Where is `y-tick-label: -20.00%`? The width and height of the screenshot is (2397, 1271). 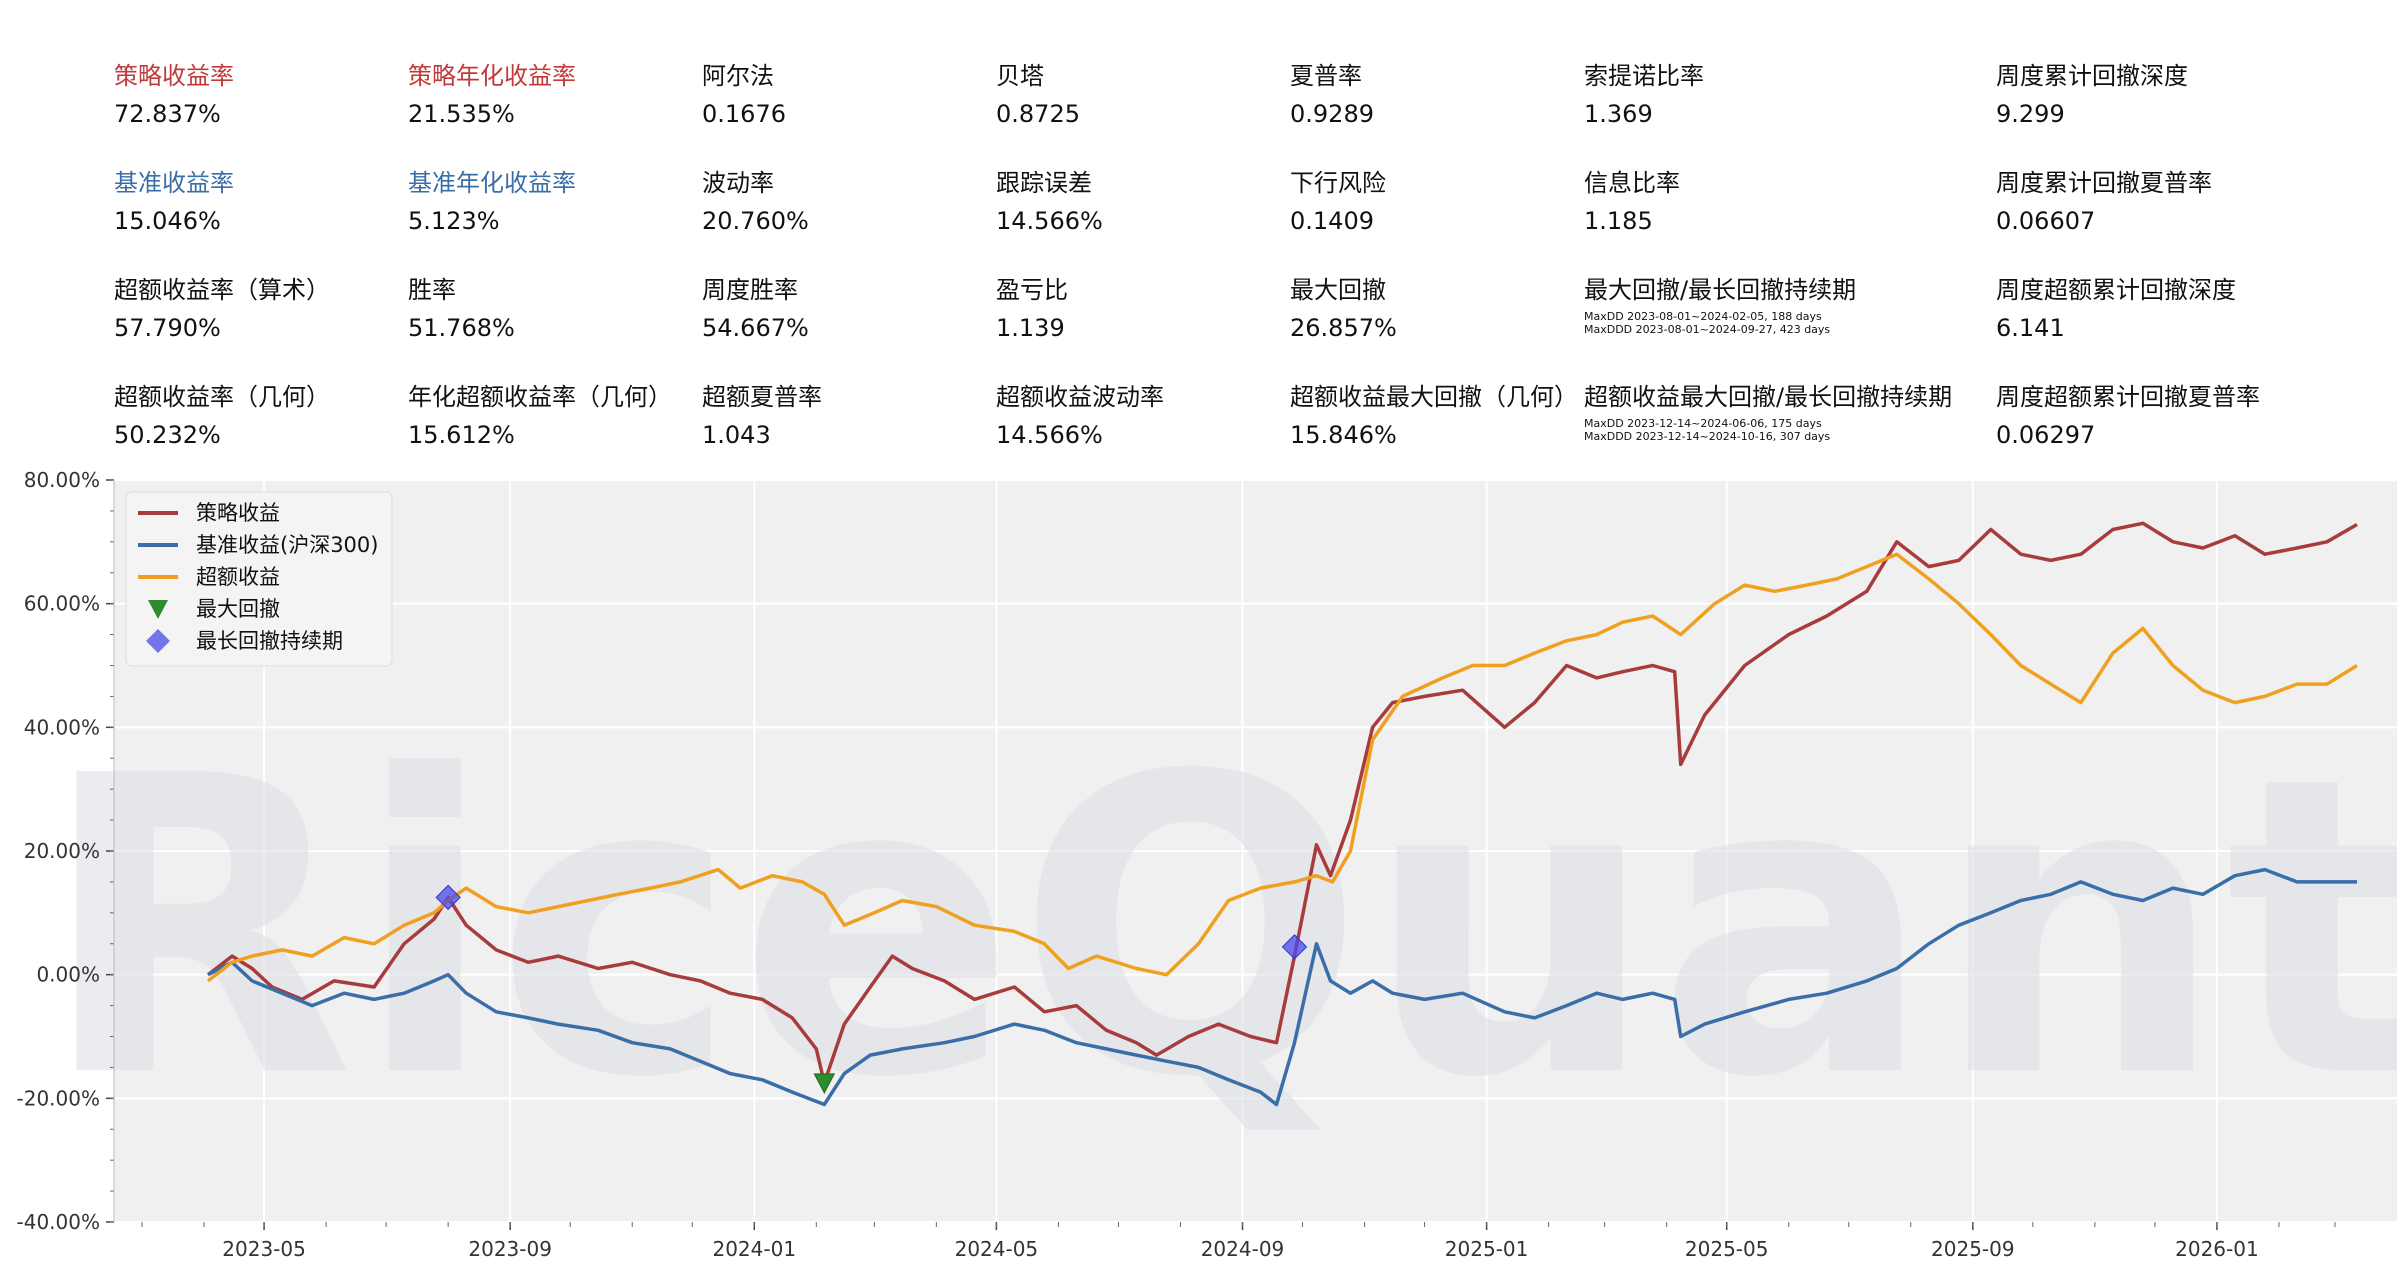
y-tick-label: -20.00% is located at coordinates (58, 1098).